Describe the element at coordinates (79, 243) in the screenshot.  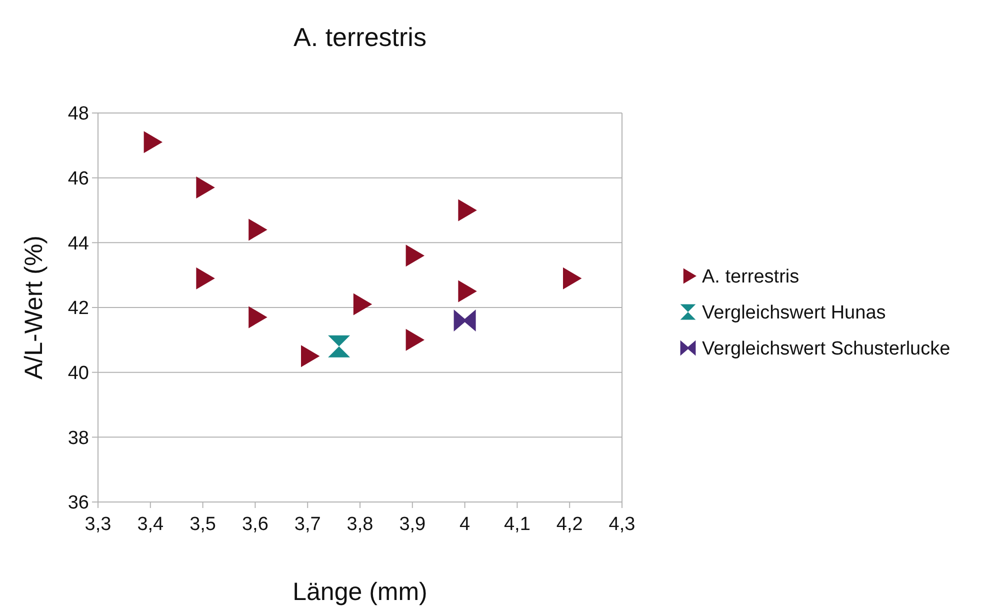
I see `y-tick-label: 44` at that location.